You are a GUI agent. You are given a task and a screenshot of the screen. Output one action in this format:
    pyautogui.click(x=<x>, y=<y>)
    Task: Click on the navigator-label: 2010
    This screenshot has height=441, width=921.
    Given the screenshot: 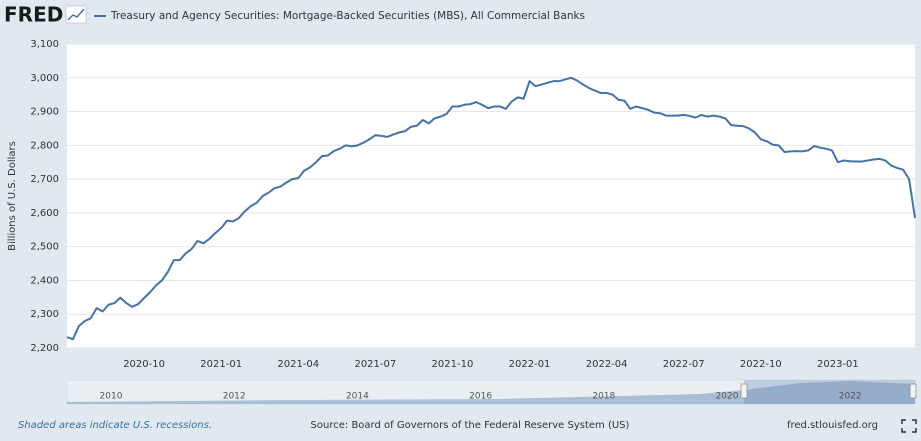 What is the action you would take?
    pyautogui.click(x=111, y=397)
    